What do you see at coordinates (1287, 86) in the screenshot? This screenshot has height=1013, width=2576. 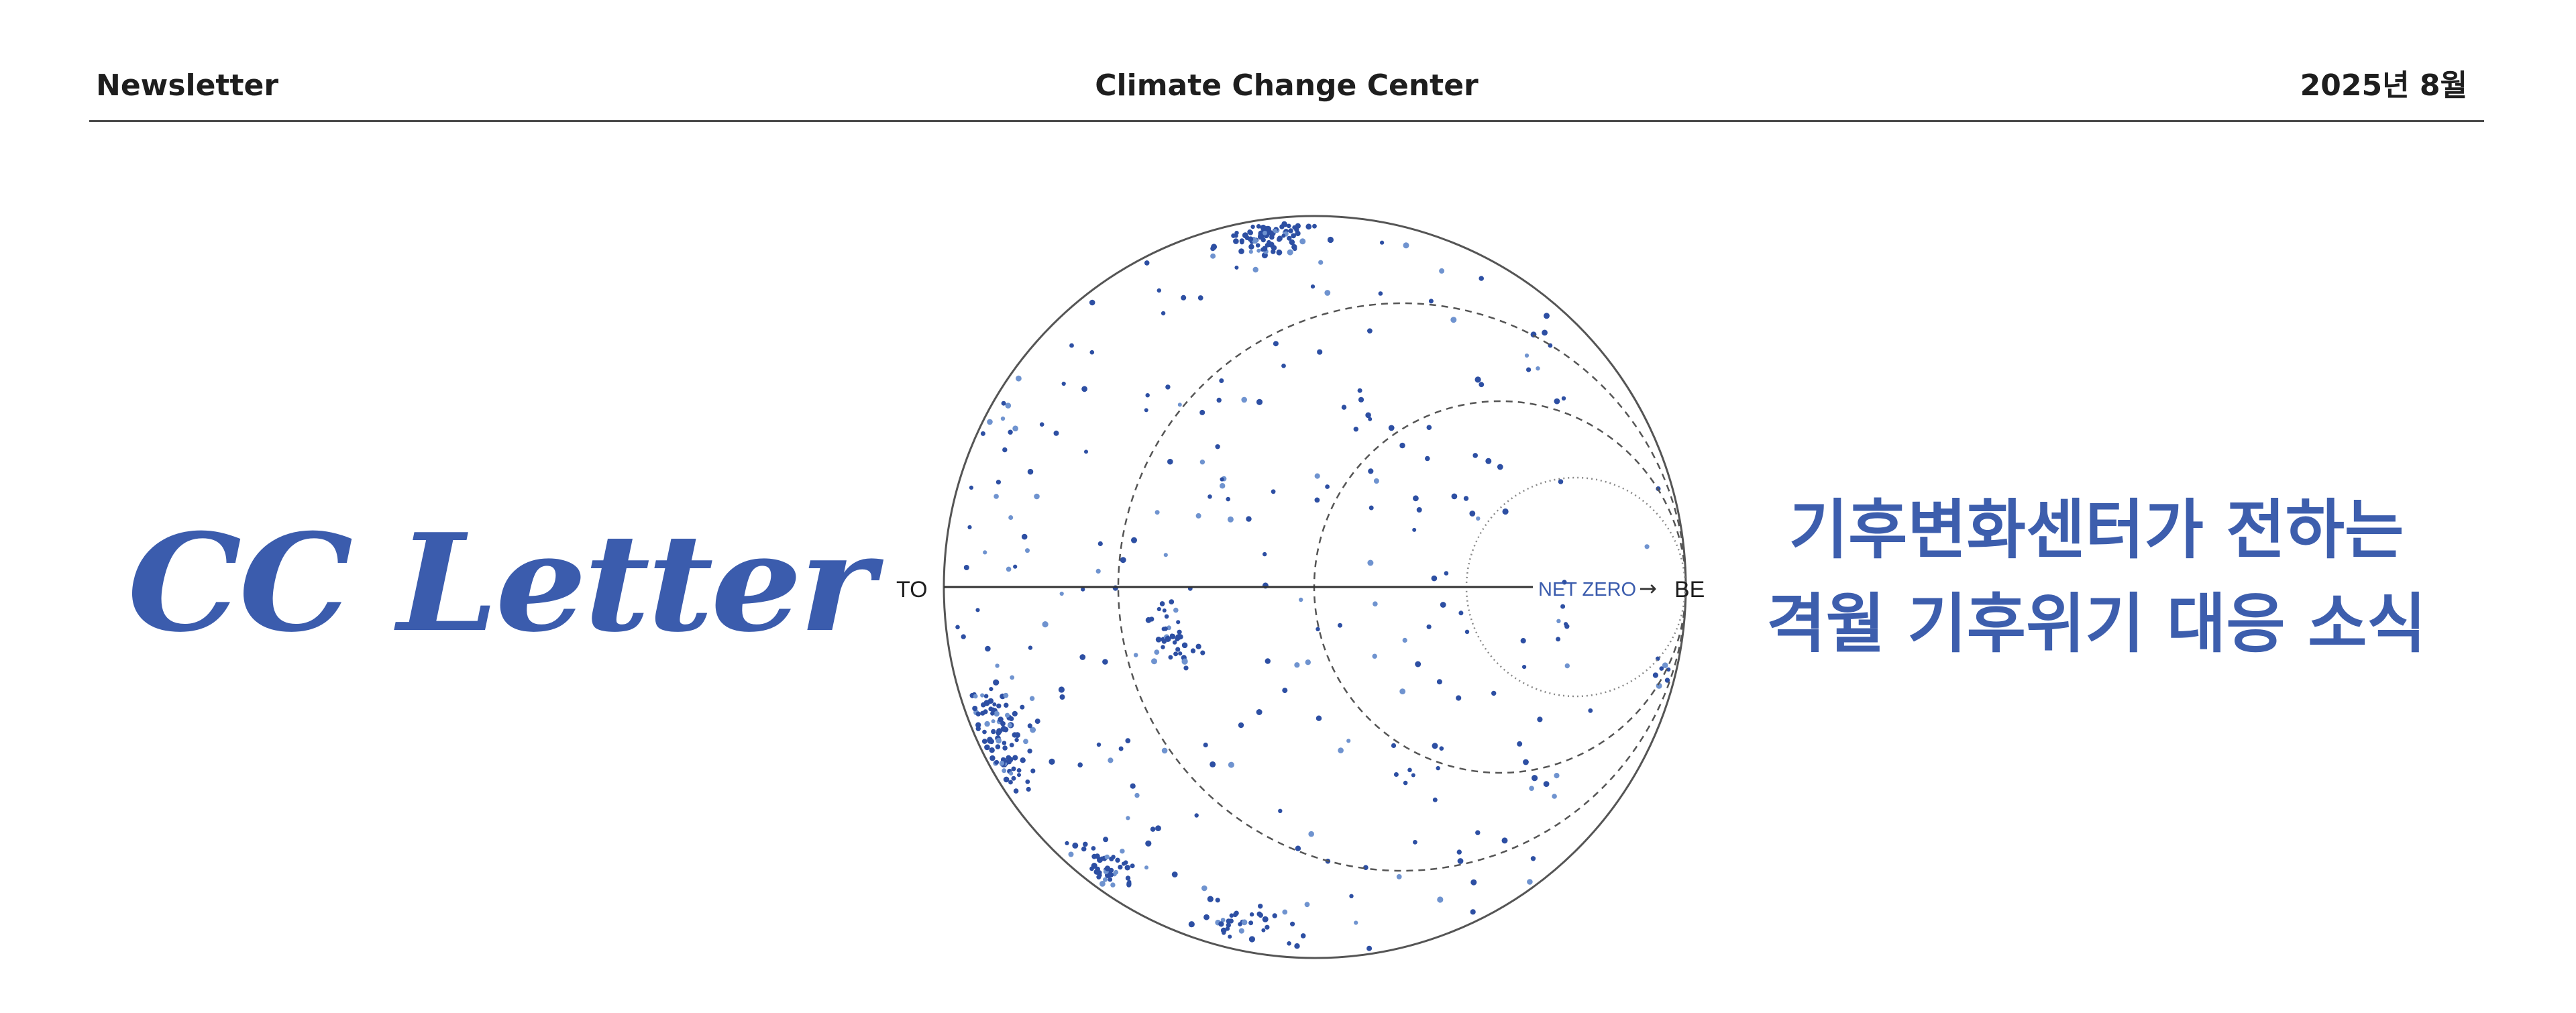 I see `header-organization-name: Climate Change Center` at bounding box center [1287, 86].